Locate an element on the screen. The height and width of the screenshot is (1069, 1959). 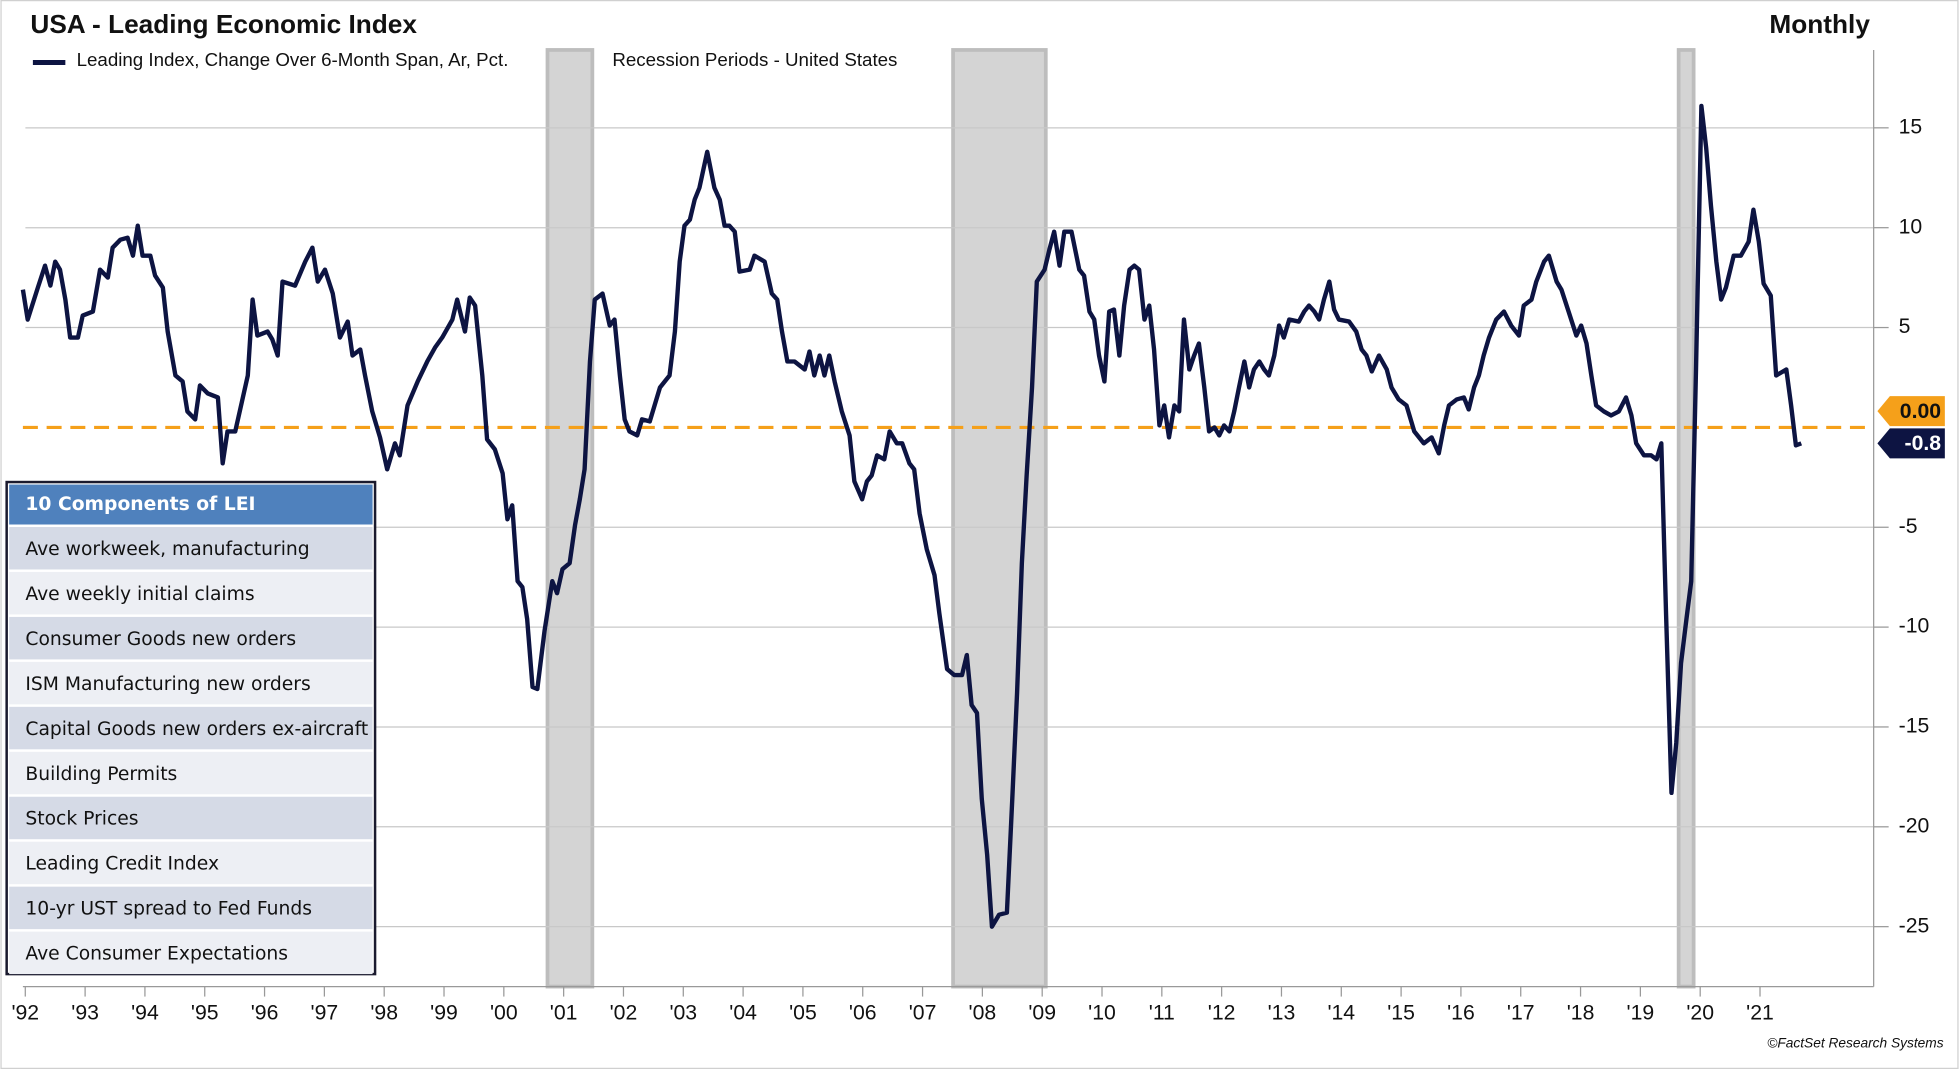
legend-label: Recession Periods - United States is located at coordinates (754, 59).